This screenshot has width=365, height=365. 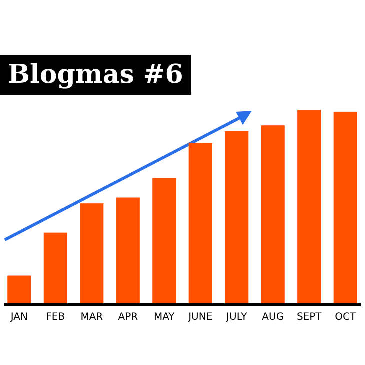 I want to click on x-tick-label: SEPT, so click(x=309, y=318).